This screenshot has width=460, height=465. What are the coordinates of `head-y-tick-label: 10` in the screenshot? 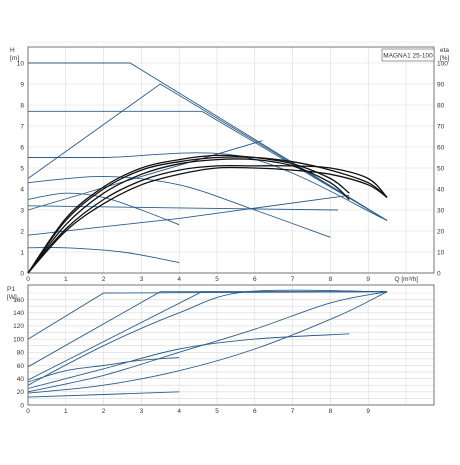 It's located at (21, 63).